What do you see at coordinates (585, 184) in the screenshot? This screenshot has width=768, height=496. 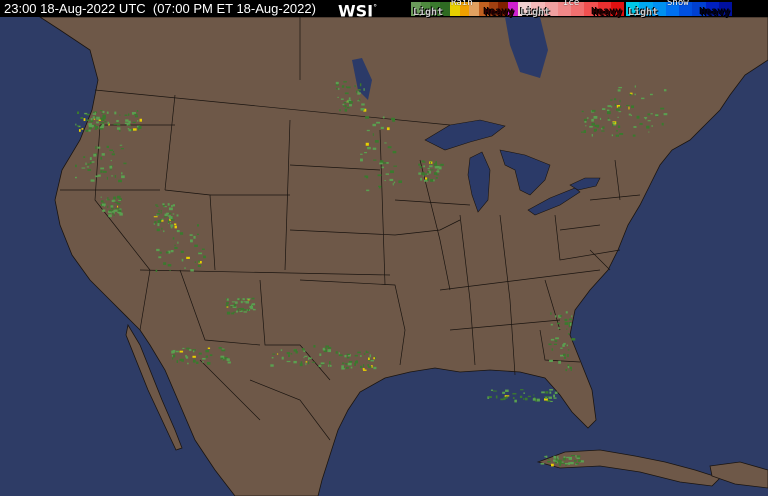 I see `lake-ontario` at bounding box center [585, 184].